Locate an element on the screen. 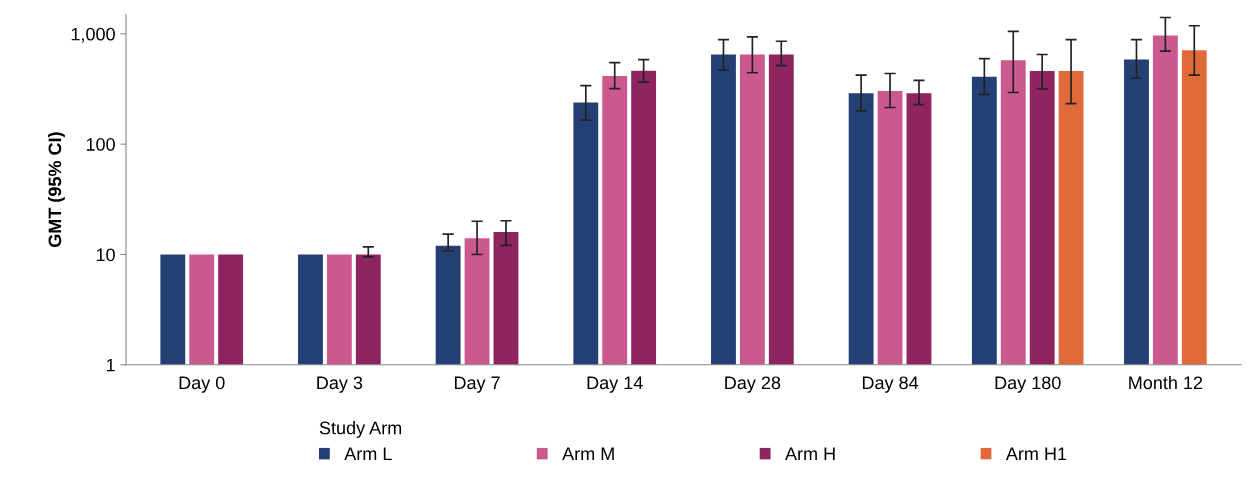 This screenshot has width=1260, height=480. x-tick-label: Day 28 is located at coordinates (753, 384).